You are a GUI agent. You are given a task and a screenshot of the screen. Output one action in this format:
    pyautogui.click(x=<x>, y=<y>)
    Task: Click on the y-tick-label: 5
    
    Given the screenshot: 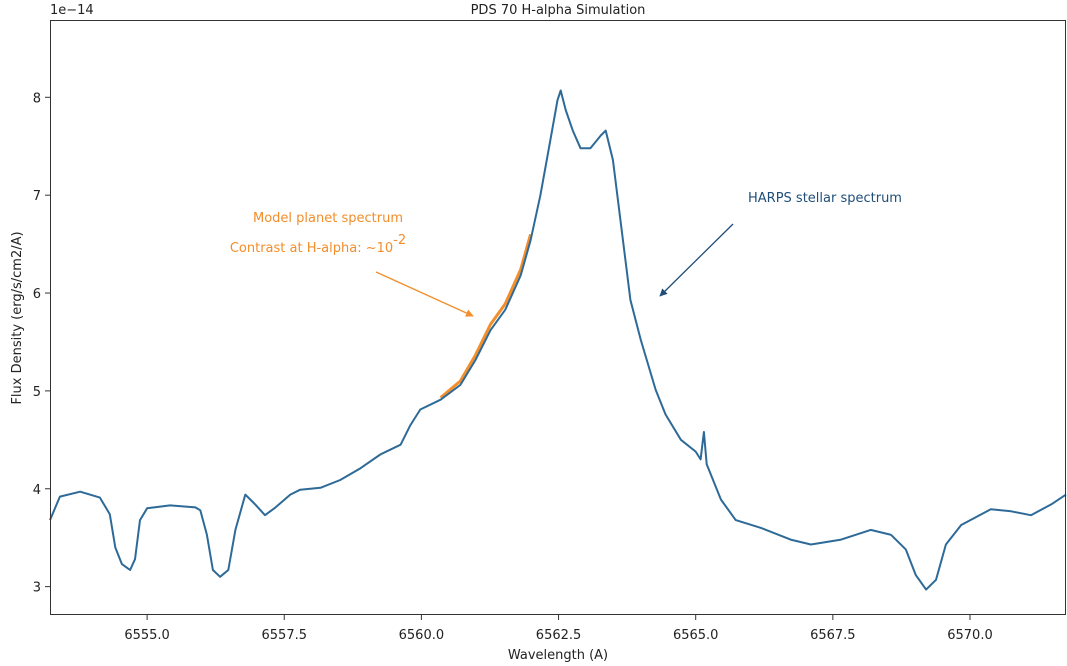 What is the action you would take?
    pyautogui.click(x=37, y=392)
    